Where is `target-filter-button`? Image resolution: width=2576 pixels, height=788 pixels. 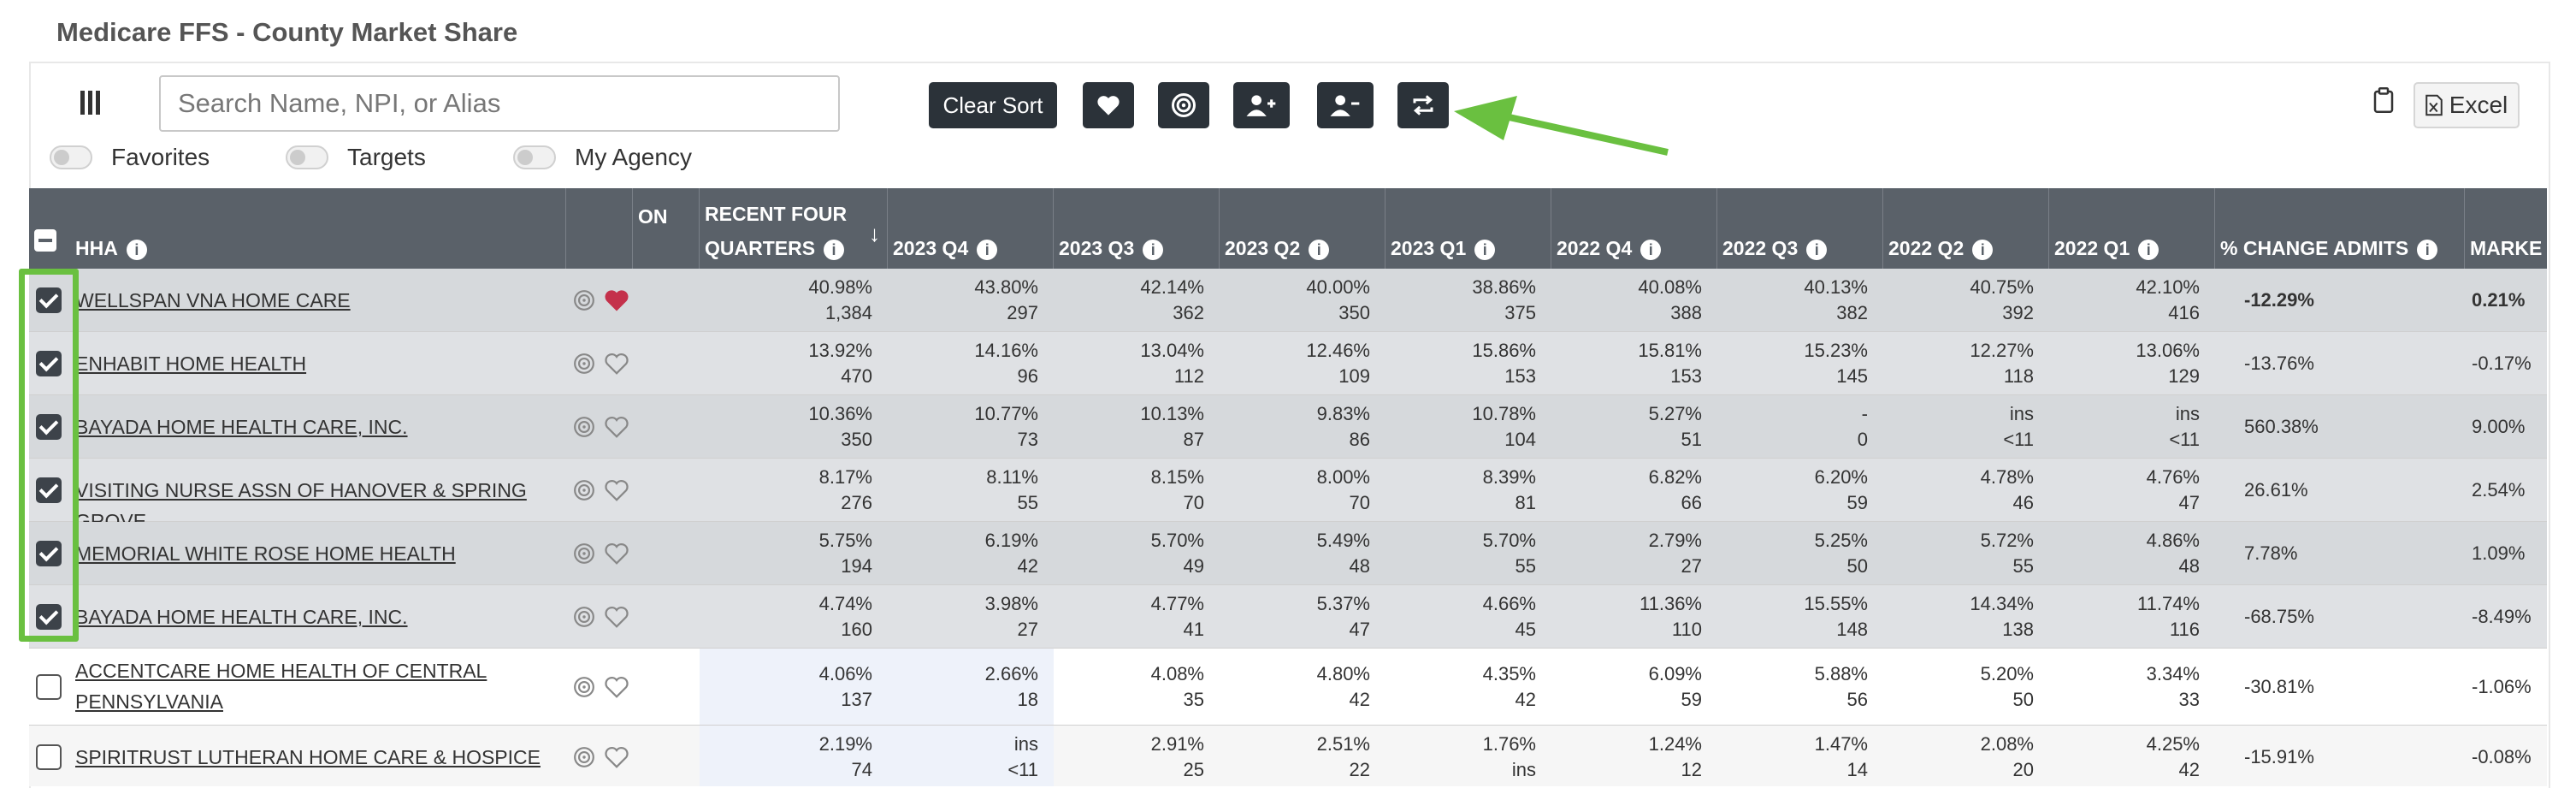
target-filter-button is located at coordinates (1183, 105).